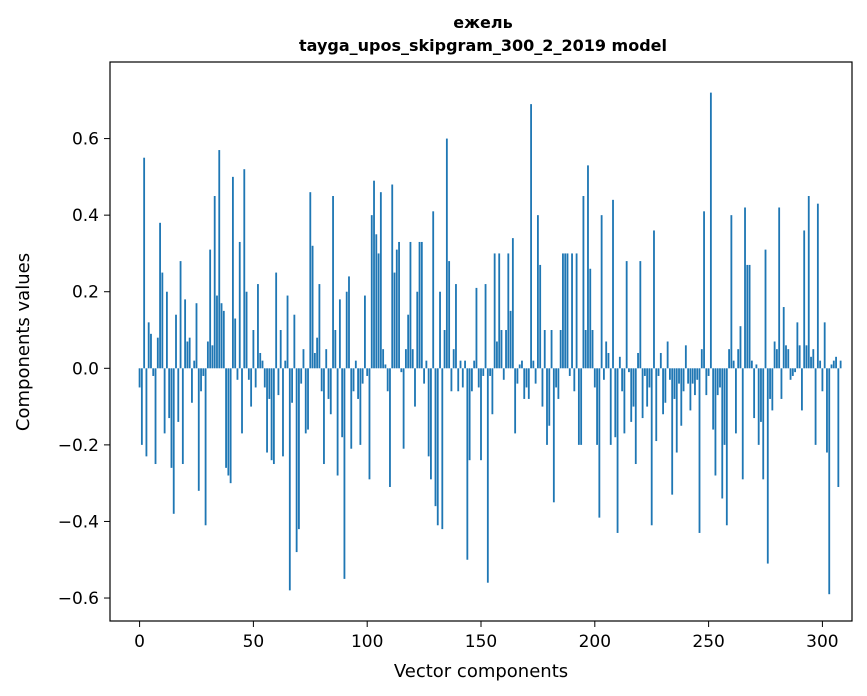 Image resolution: width=867 pixels, height=696 pixels. Describe the element at coordinates (486, 636) in the screenshot. I see `x-axis-ticks: 0 50 100 150 200 250 300` at that location.